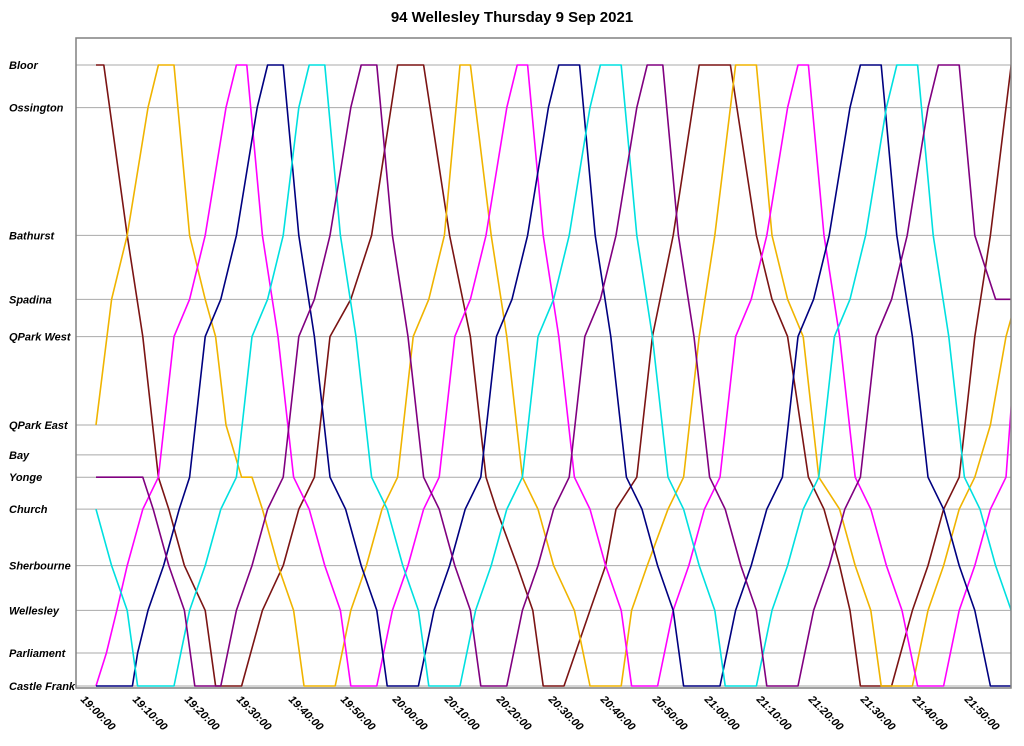 The image size is (1024, 746). What do you see at coordinates (40, 338) in the screenshot?
I see `stop-label-qpark-west: QPark West` at bounding box center [40, 338].